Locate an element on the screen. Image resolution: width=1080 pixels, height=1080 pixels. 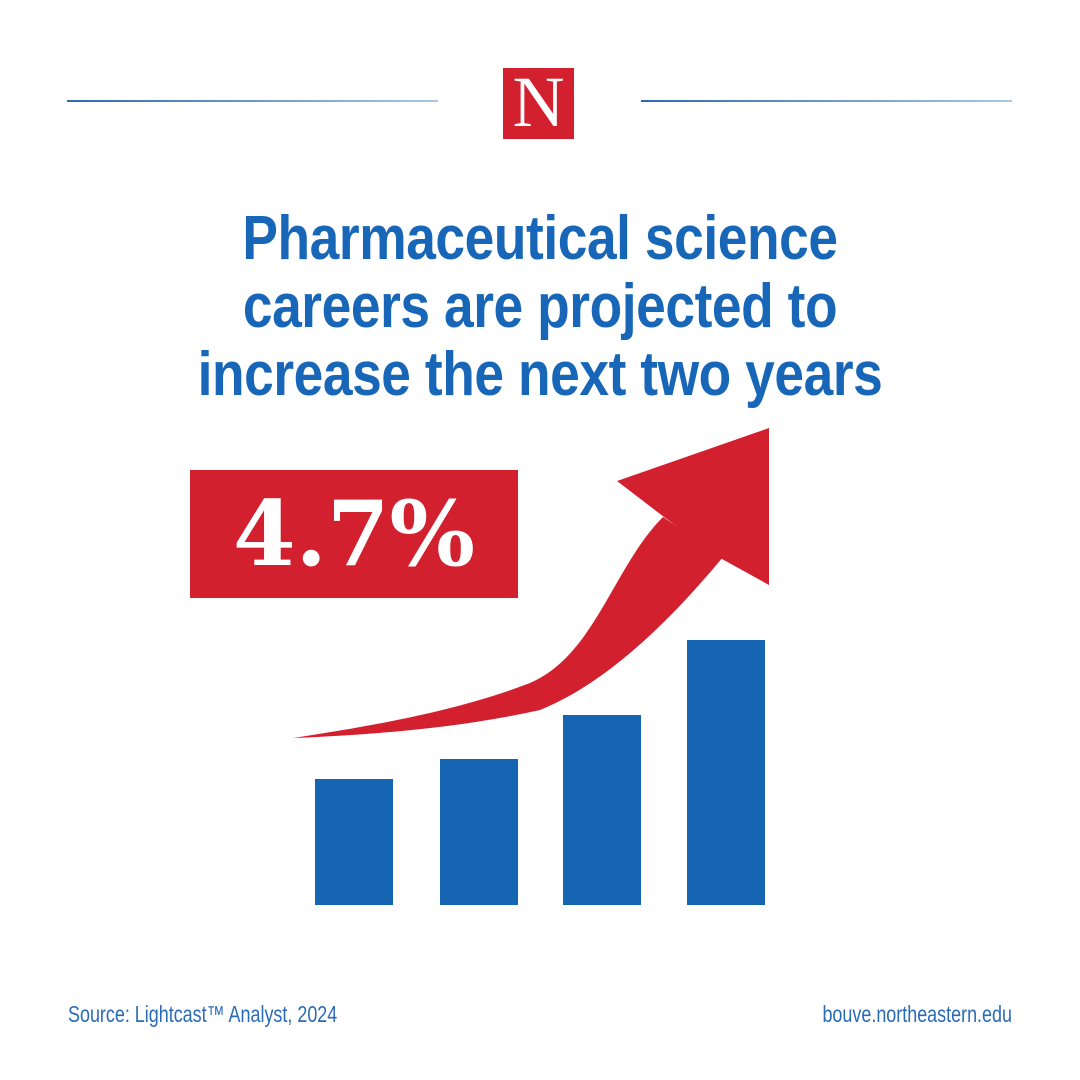
headline-line-2: careers are projected to is located at coordinates (540, 306).